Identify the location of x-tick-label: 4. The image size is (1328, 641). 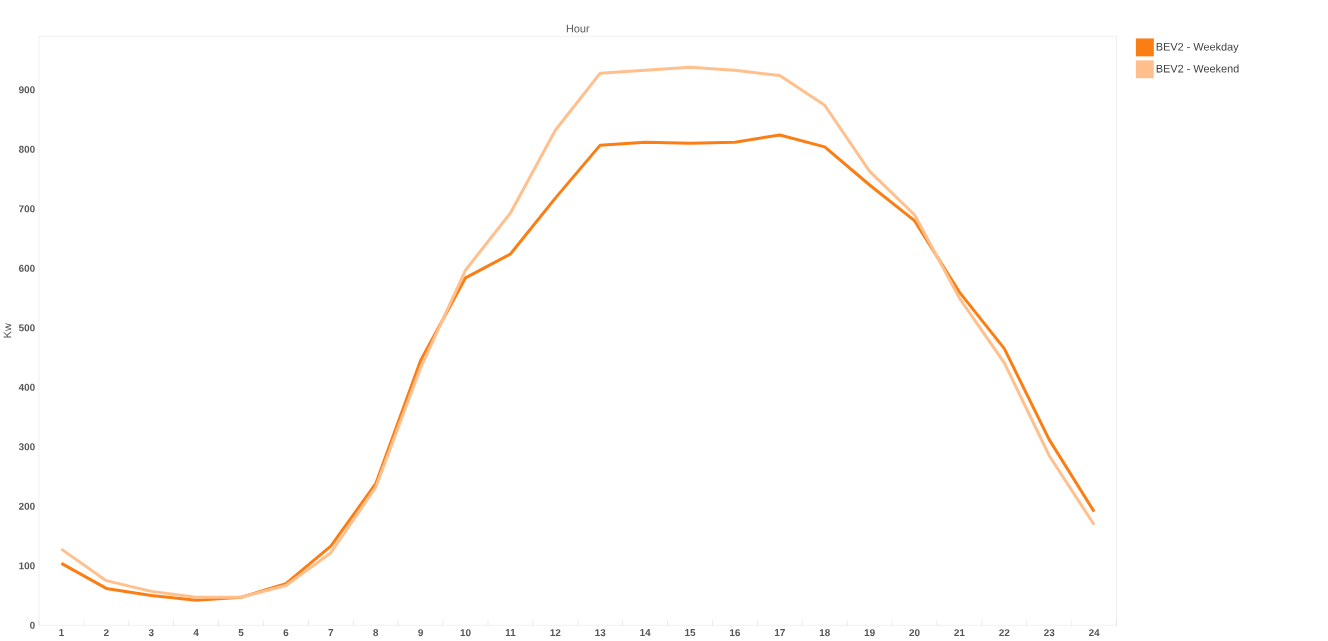
(196, 633).